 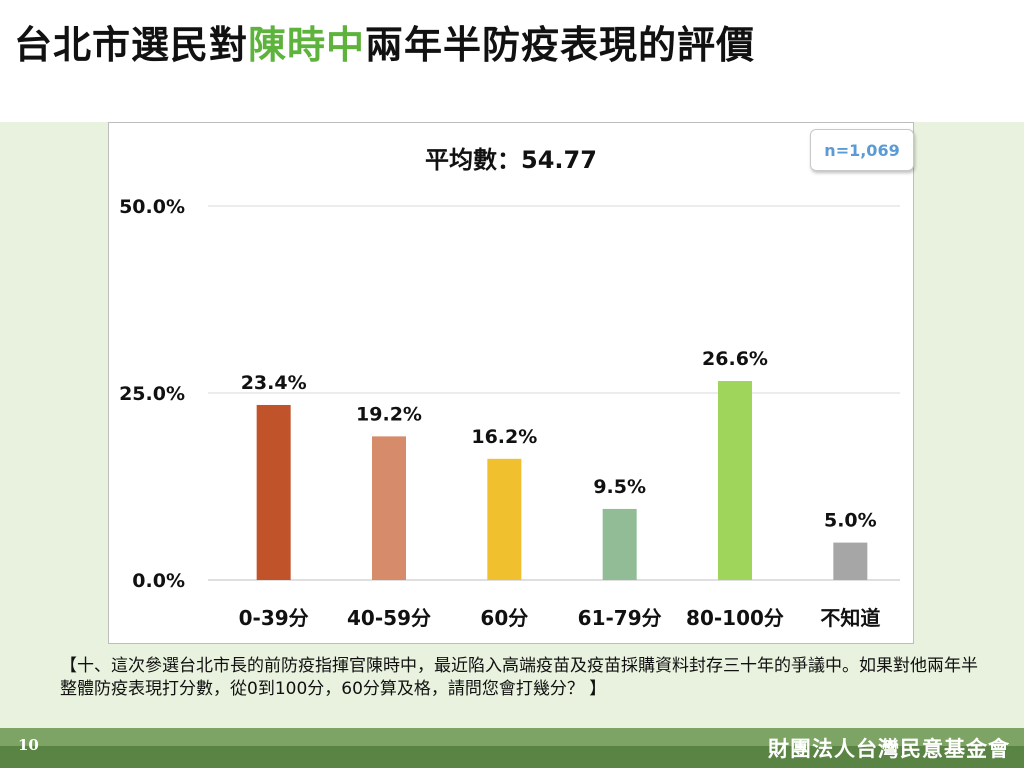 What do you see at coordinates (850, 521) in the screenshot?
I see `data-label: 5.0%` at bounding box center [850, 521].